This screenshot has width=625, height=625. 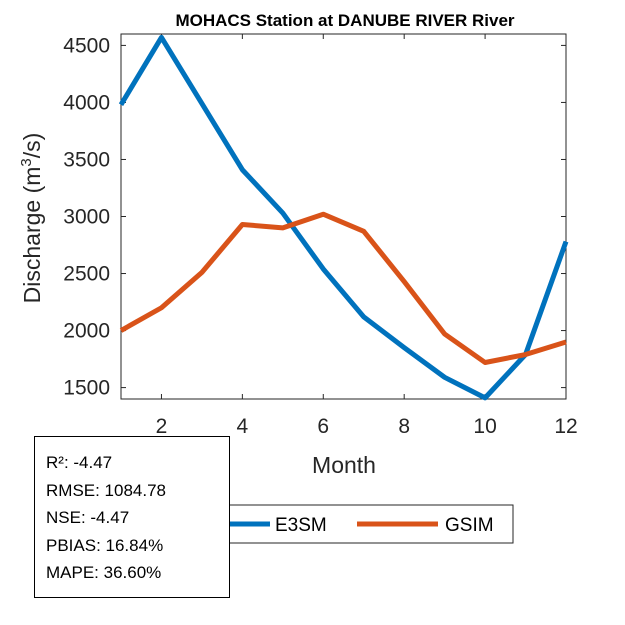 What do you see at coordinates (86, 217) in the screenshot?
I see `y-tick-label: 3000` at bounding box center [86, 217].